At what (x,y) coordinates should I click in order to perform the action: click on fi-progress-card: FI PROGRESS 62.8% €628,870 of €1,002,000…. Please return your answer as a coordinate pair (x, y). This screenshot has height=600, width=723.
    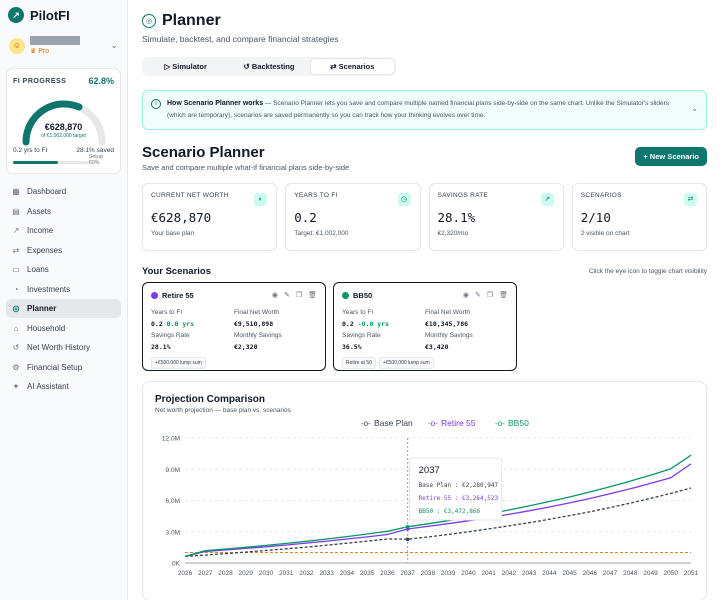
    Looking at the image, I should click on (63, 121).